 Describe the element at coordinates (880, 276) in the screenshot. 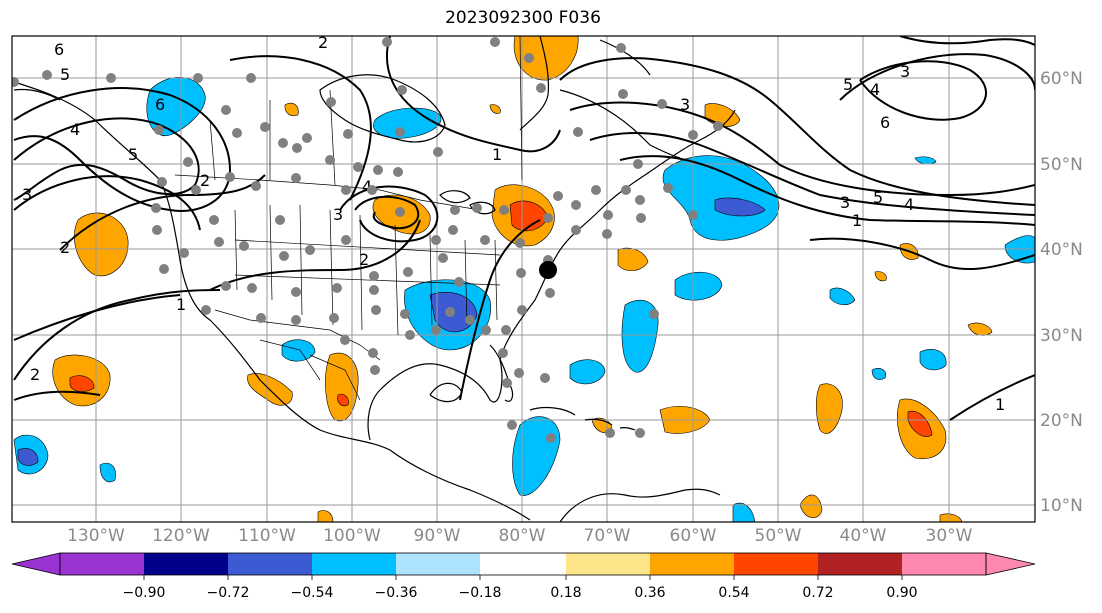

I see `pos-region-small-atl` at that location.